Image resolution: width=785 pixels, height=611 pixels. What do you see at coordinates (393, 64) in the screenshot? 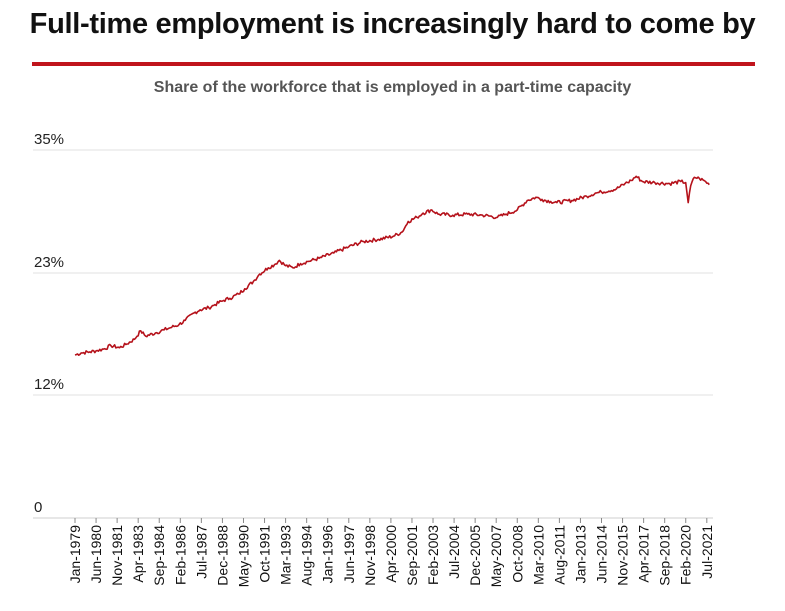
I see `title-divider` at bounding box center [393, 64].